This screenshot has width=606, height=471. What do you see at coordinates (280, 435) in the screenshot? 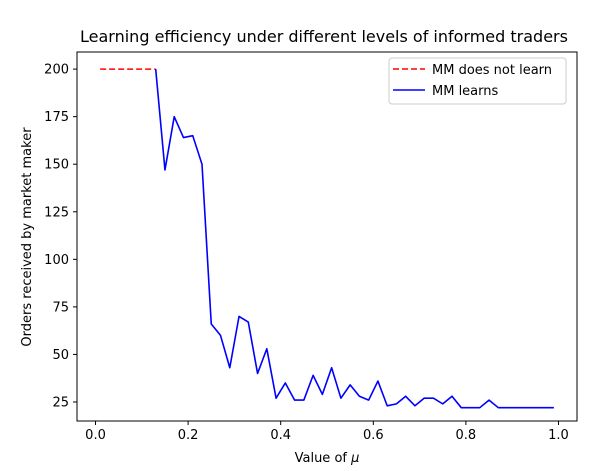
I see `x-tick-label: 0.4` at bounding box center [280, 435].